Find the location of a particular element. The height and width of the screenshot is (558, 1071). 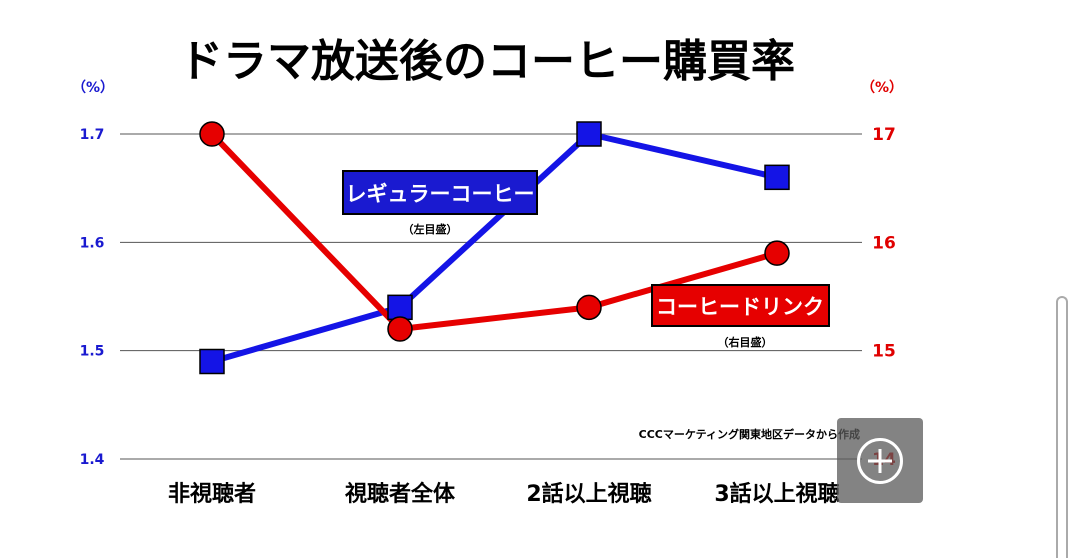

legend-coffee-drink-box is located at coordinates (740, 305).